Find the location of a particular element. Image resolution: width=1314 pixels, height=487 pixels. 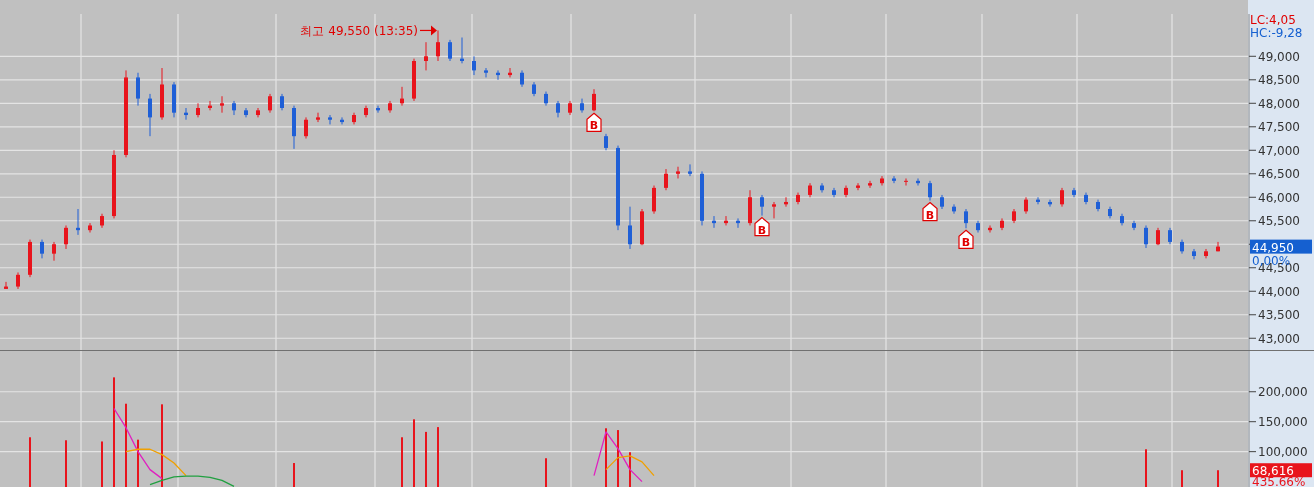

text: HC:-9,28 is located at coordinates (1276, 33).